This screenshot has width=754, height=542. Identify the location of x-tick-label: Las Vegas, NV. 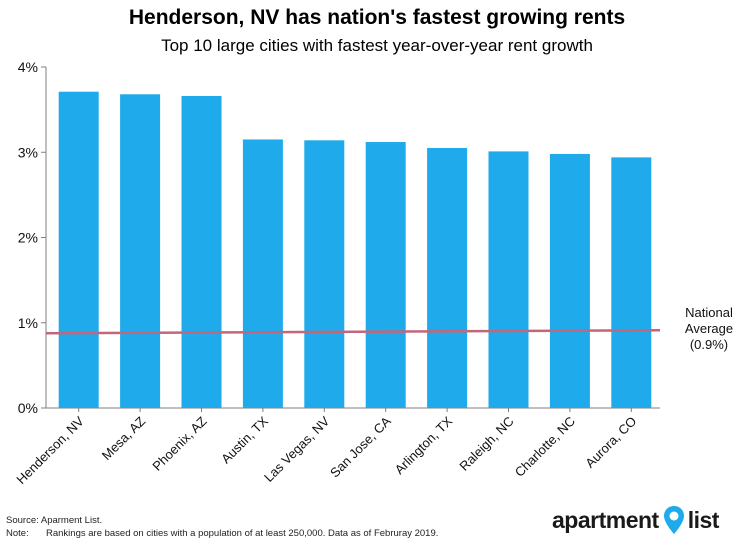
(297, 449).